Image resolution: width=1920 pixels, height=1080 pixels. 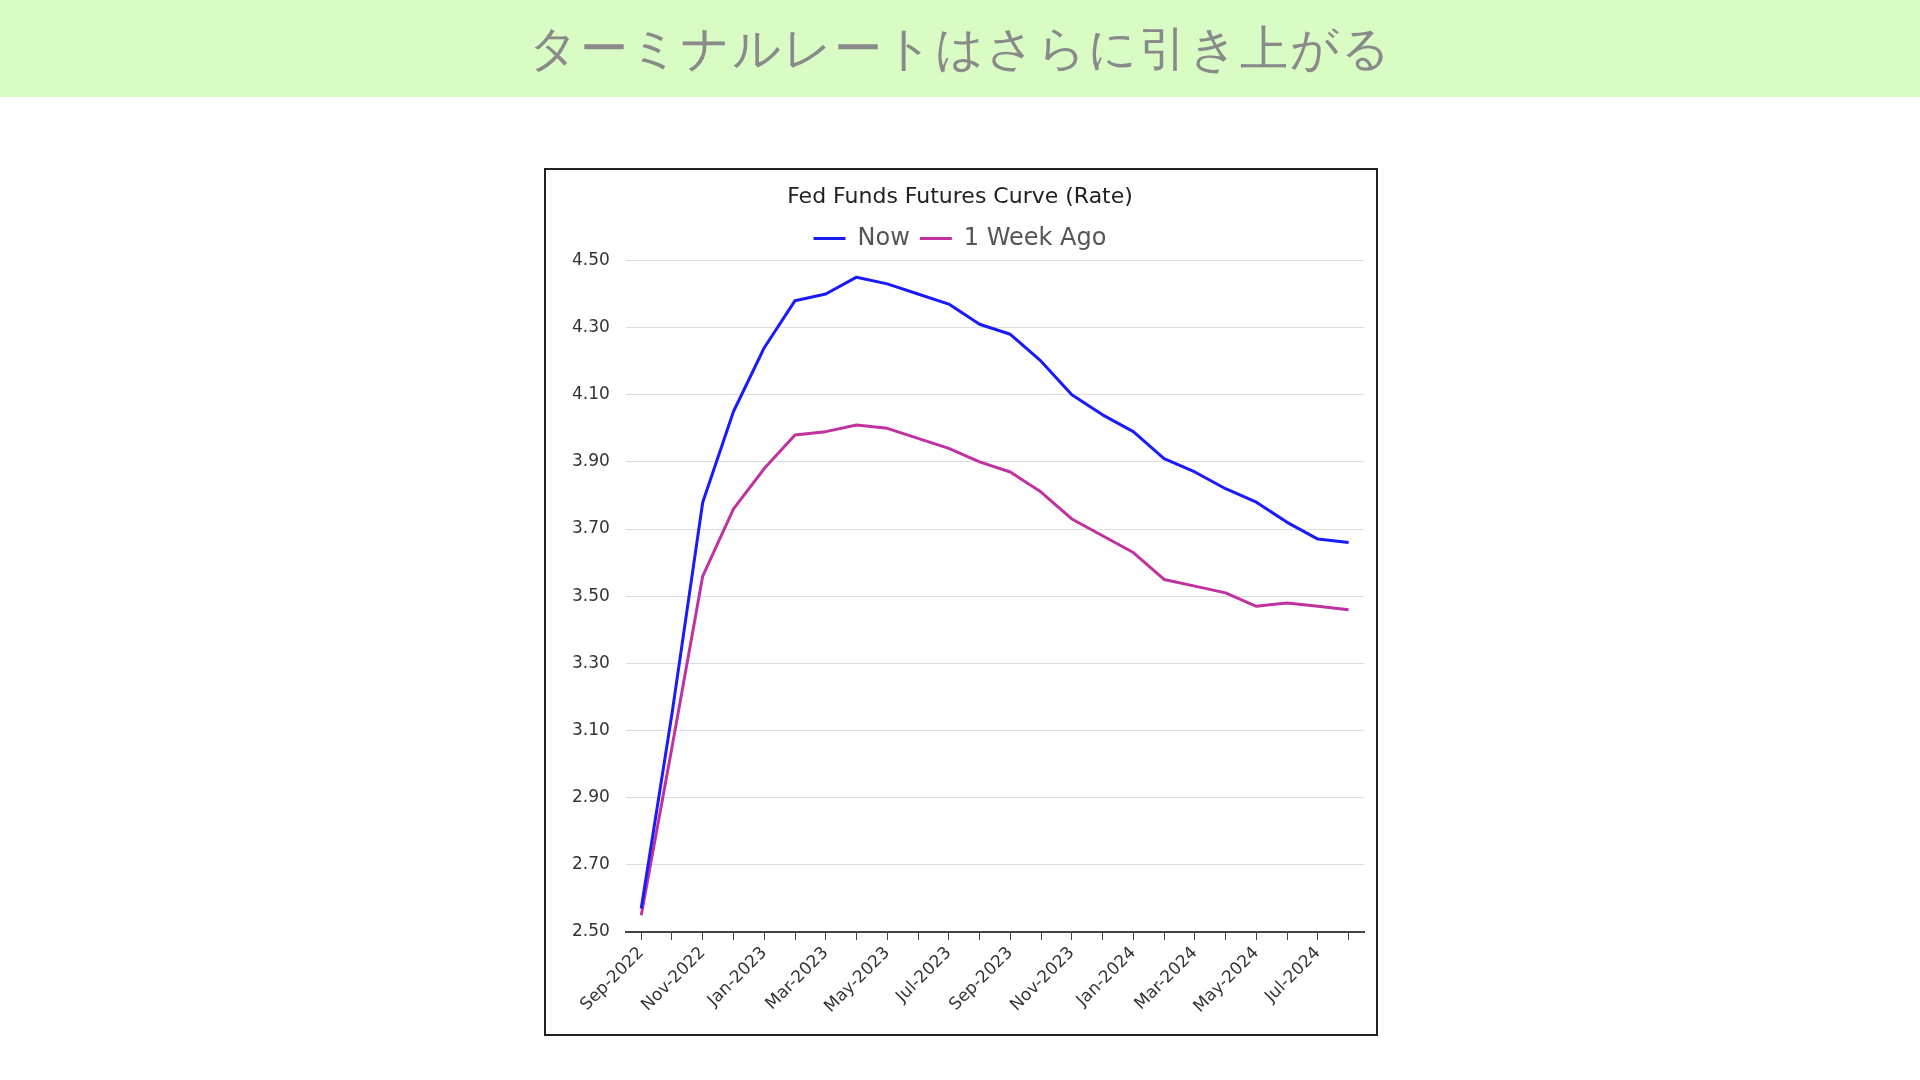 What do you see at coordinates (590, 460) in the screenshot?
I see `y-tick-label: 3.90` at bounding box center [590, 460].